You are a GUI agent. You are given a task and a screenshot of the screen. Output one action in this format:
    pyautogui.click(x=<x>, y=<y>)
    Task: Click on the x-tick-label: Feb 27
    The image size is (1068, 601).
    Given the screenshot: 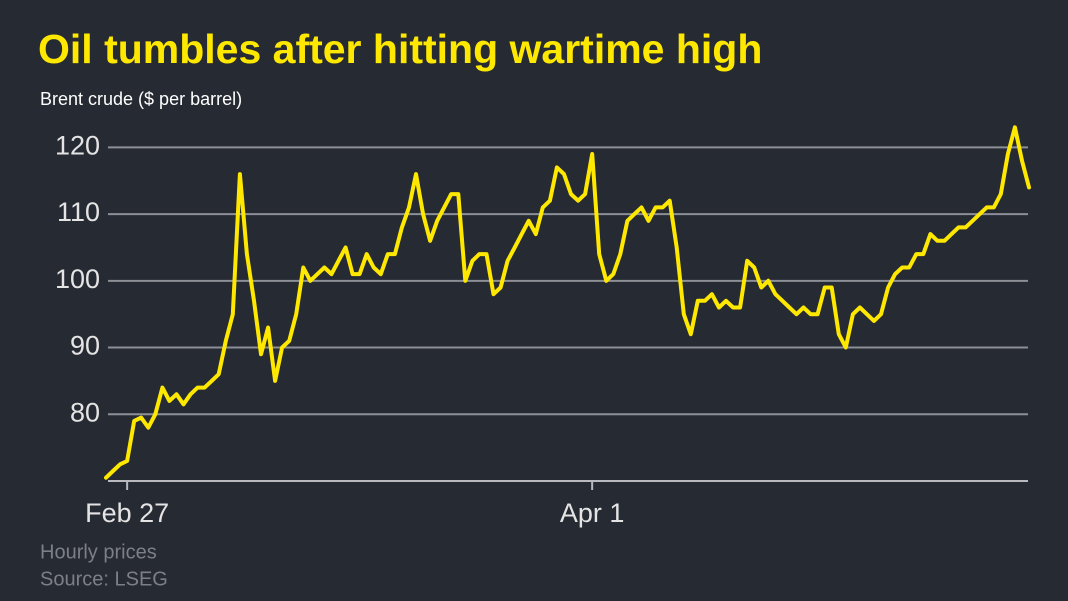 What is the action you would take?
    pyautogui.click(x=127, y=513)
    